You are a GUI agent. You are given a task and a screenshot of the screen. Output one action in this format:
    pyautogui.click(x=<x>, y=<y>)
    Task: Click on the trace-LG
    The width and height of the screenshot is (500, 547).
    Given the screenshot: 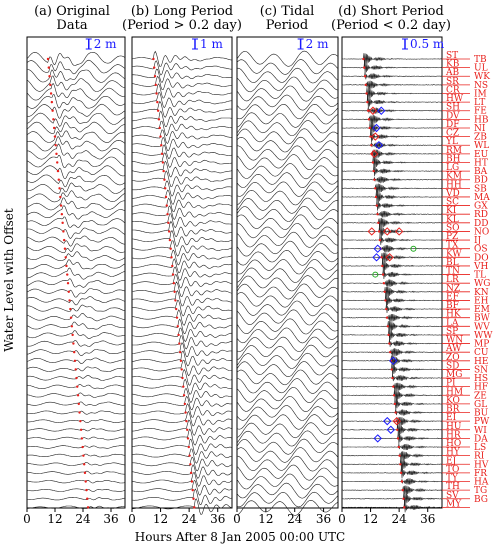 What is the action you would take?
    pyautogui.click(x=182, y=169)
    